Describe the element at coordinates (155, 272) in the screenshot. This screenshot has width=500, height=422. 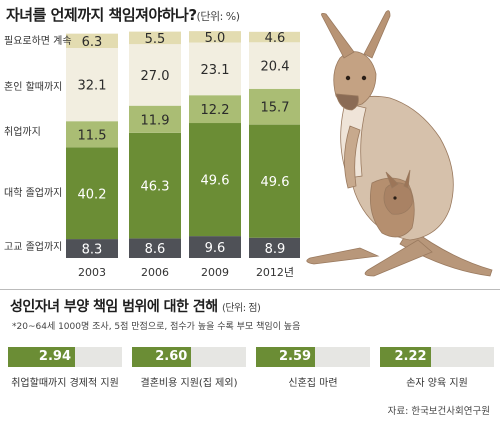
I see `x-tick-label: 2006` at that location.